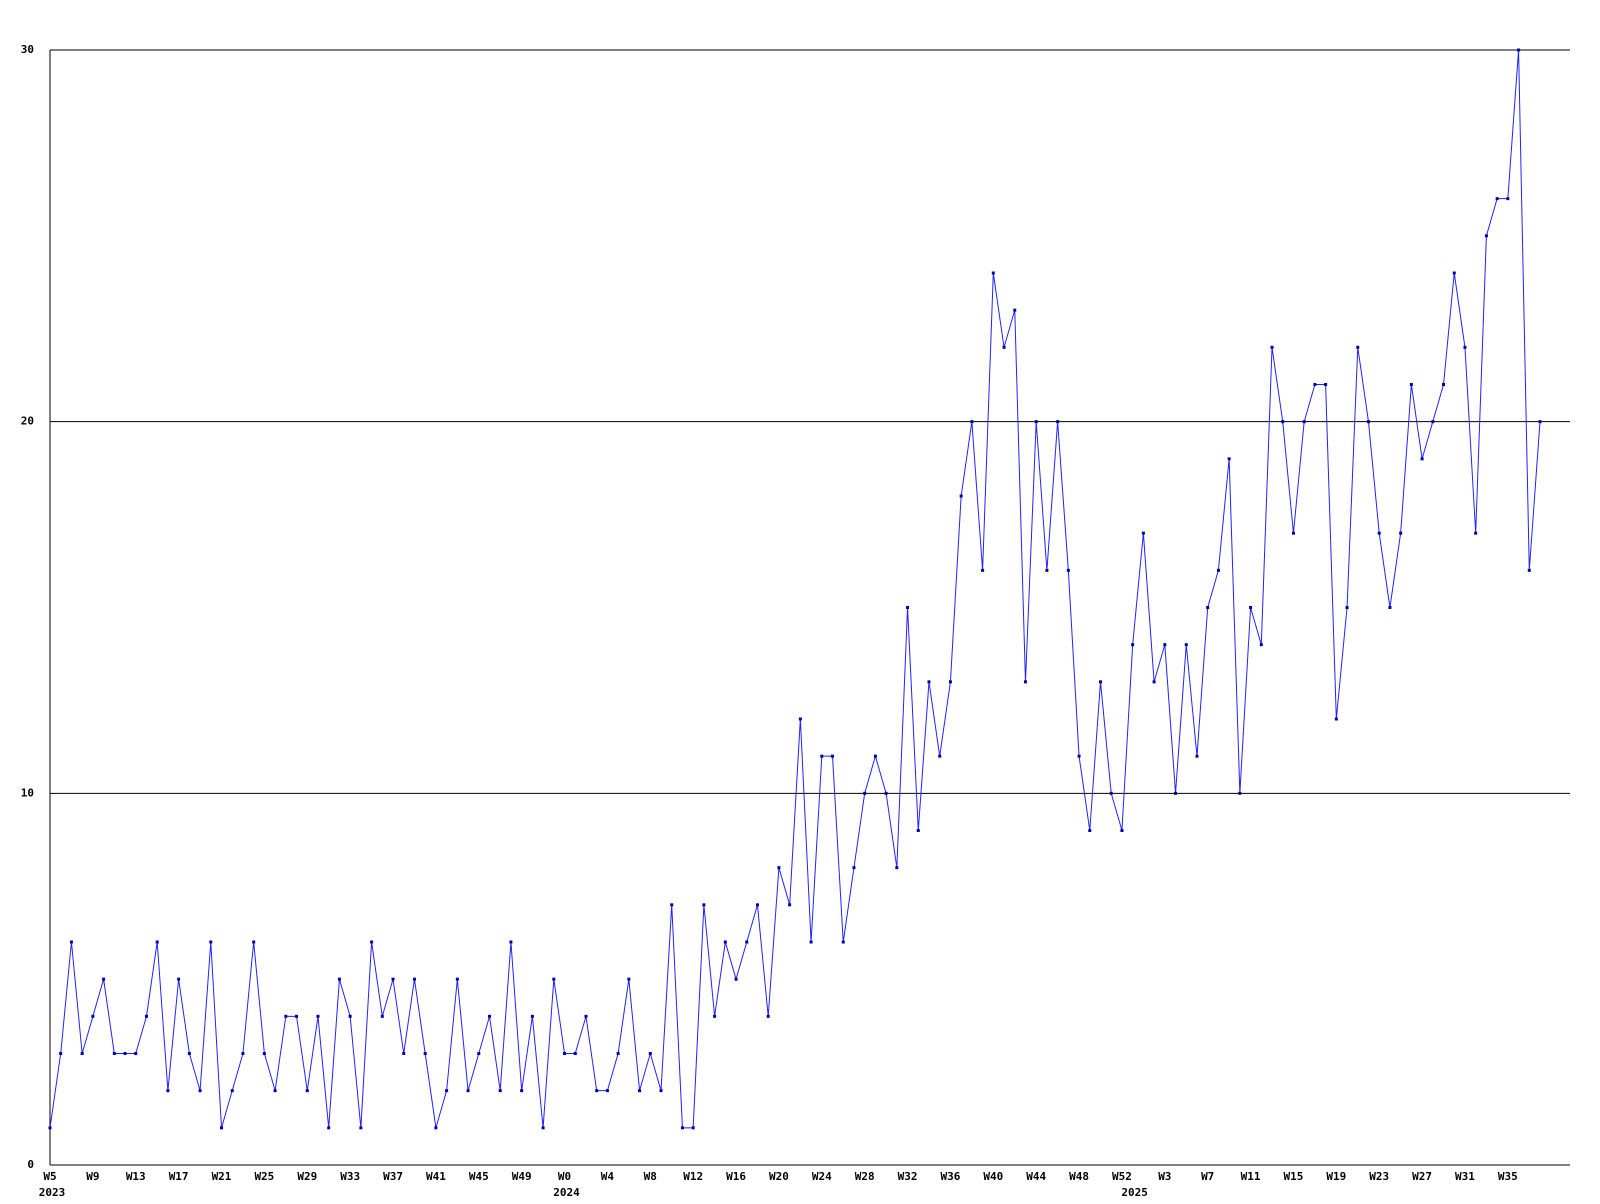  Describe the element at coordinates (779, 1176) in the screenshot. I see `x-tick-label: W20` at that location.